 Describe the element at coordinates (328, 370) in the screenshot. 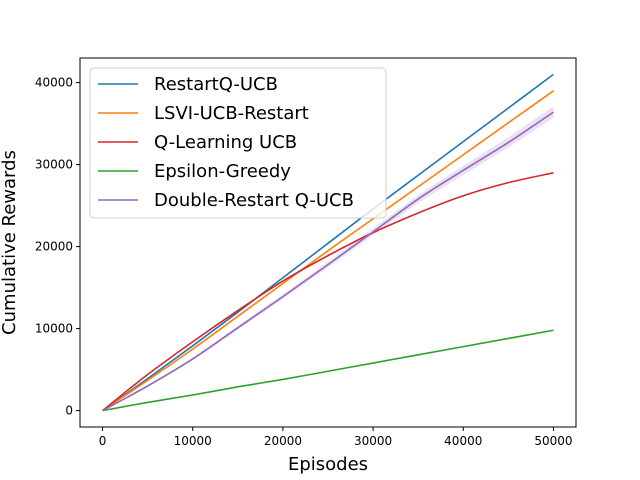

I see `series-line-epsilon-greedy` at that location.